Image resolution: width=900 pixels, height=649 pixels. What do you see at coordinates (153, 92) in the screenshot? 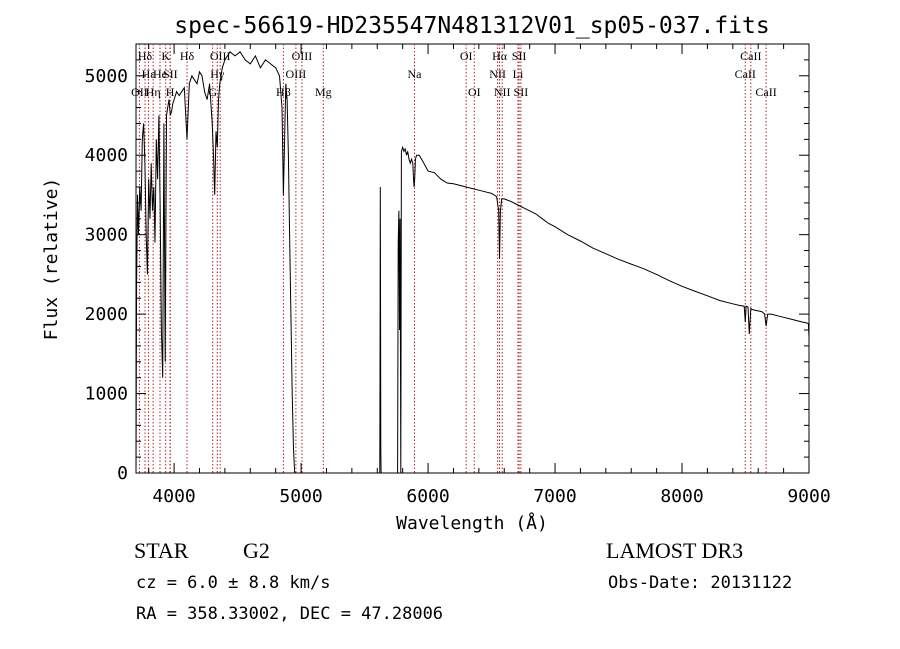
I see `line-label-3: Hη` at bounding box center [153, 92].